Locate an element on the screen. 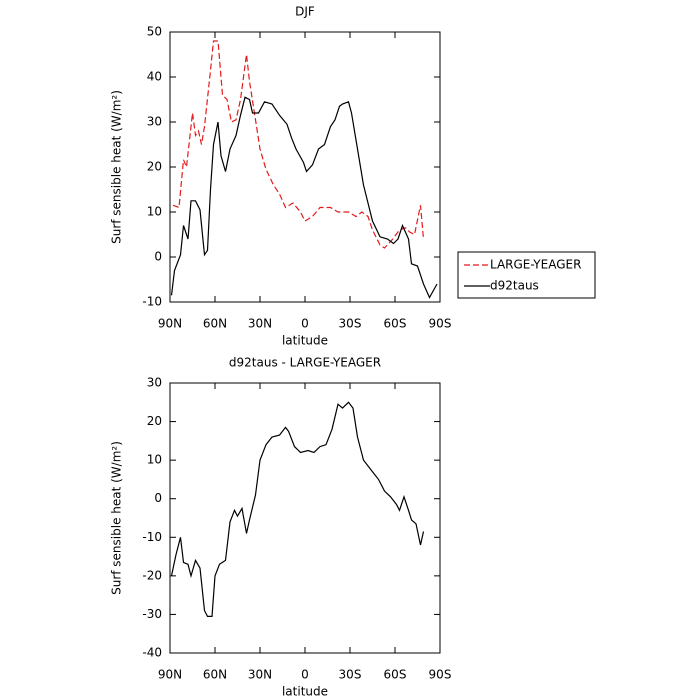  chart-title: d92taus - LARGE-YEAGER is located at coordinates (305, 363).